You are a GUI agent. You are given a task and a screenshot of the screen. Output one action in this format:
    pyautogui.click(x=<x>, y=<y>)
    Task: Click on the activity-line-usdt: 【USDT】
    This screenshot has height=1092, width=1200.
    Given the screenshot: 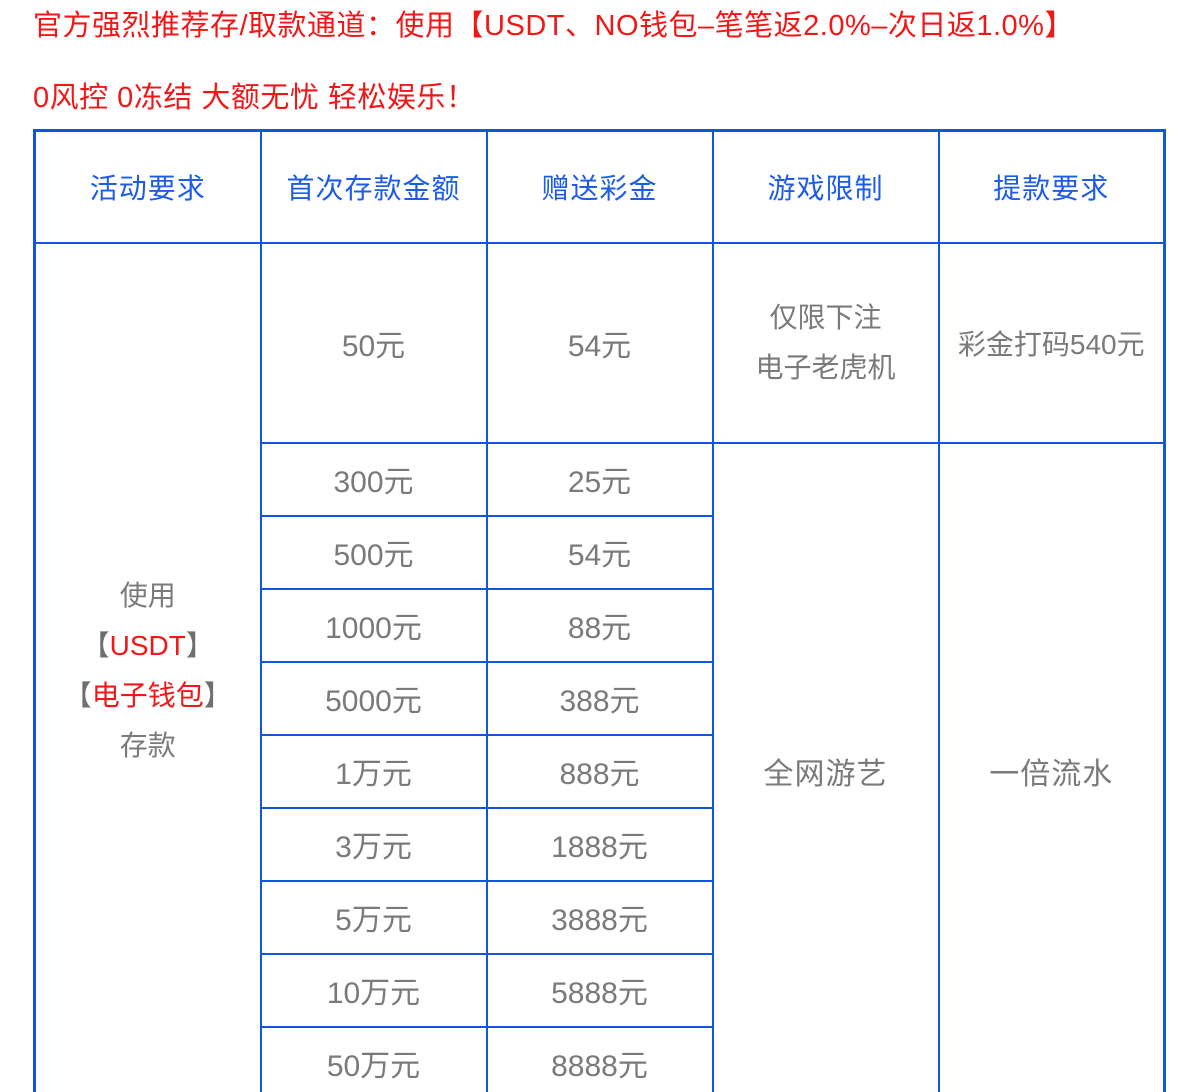 What is the action you would take?
    pyautogui.click(x=147, y=645)
    